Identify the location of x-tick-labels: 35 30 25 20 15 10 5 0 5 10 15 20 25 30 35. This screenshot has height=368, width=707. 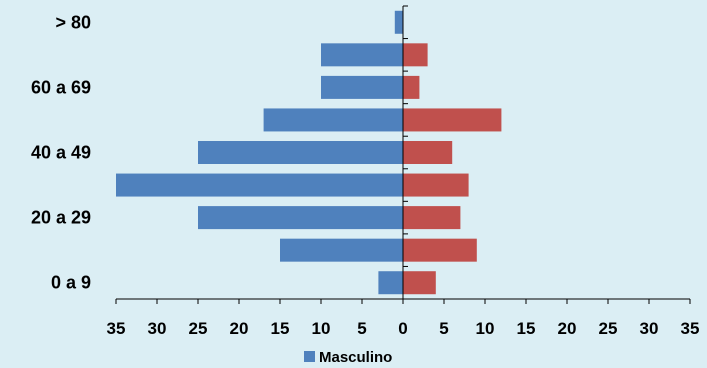
(403, 328).